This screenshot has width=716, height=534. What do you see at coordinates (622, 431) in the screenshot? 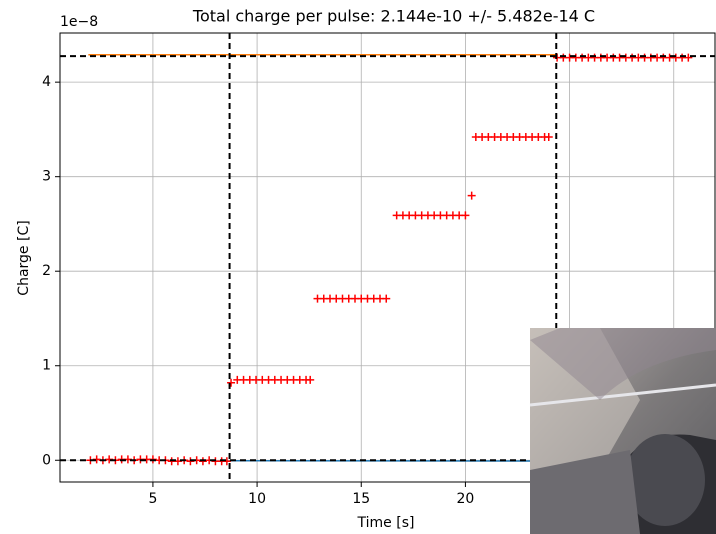
I see `inset-photo` at bounding box center [622, 431].